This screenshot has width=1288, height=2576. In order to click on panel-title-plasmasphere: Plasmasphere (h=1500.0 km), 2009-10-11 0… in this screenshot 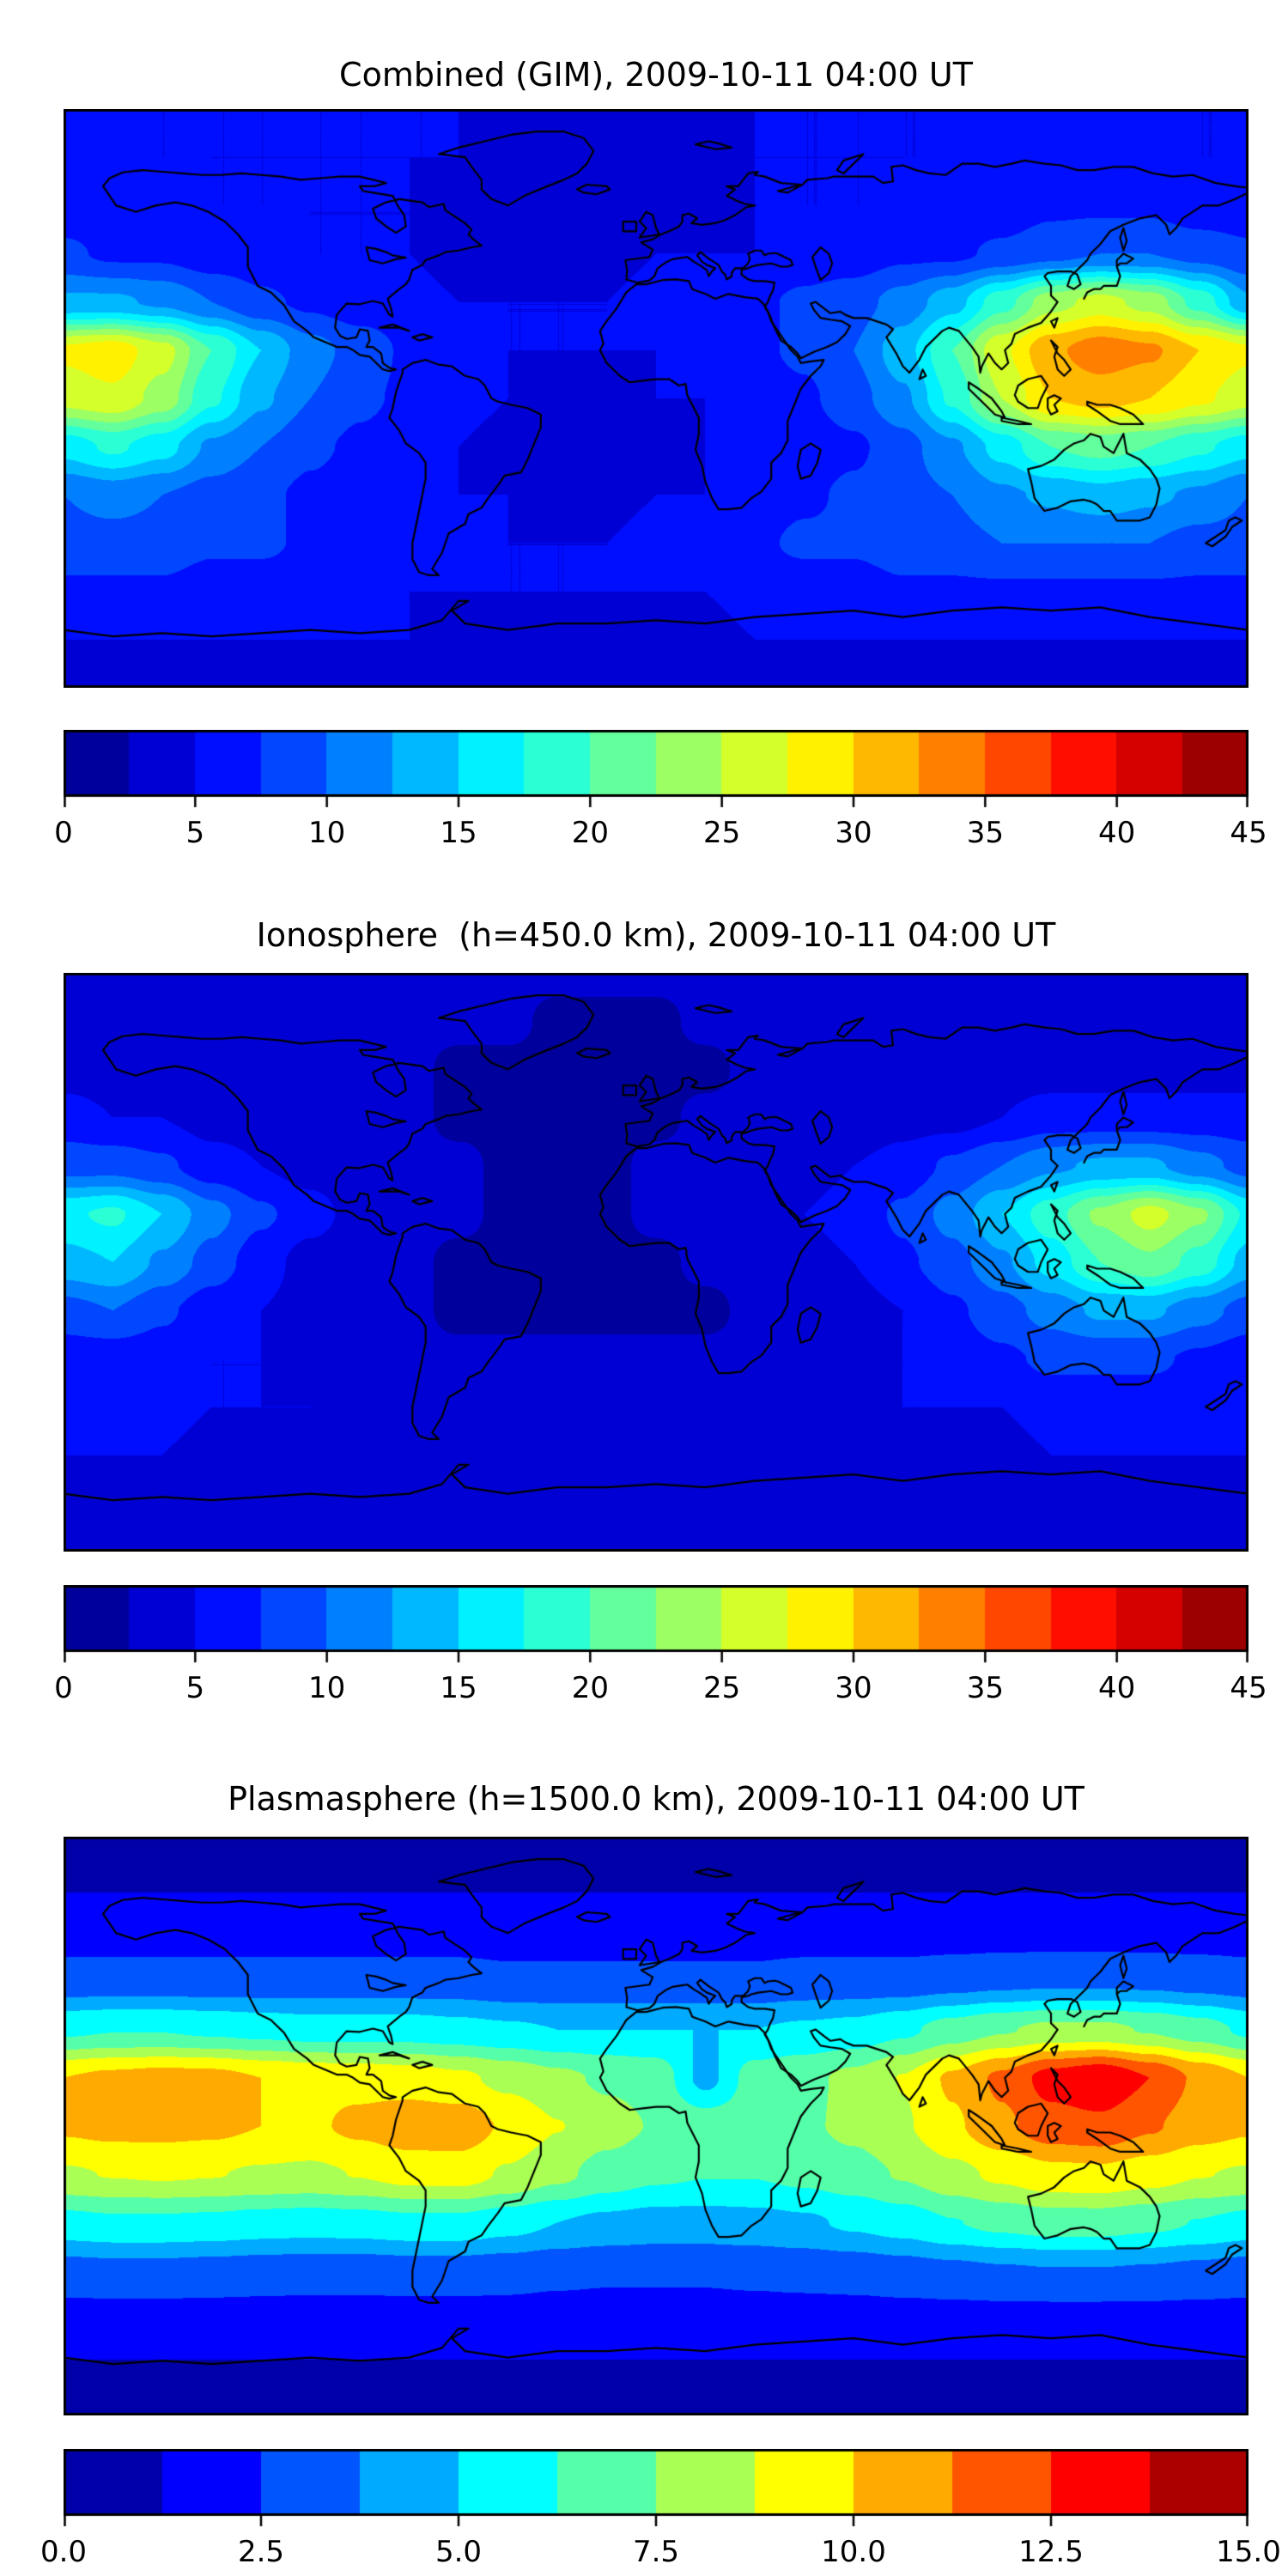, I will do `click(656, 1799)`.